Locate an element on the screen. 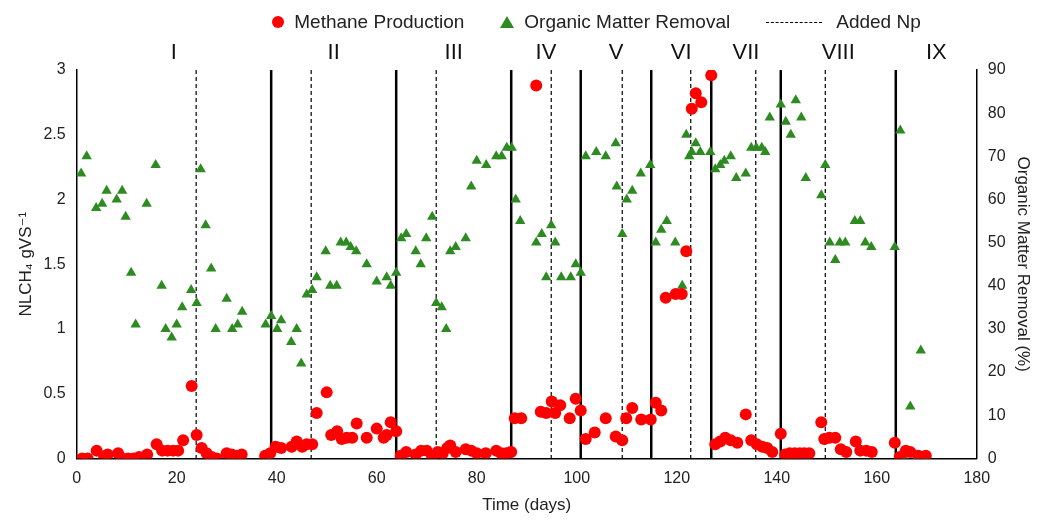 Image resolution: width=1049 pixels, height=528 pixels. y-tick-label: 2 is located at coordinates (61, 198).